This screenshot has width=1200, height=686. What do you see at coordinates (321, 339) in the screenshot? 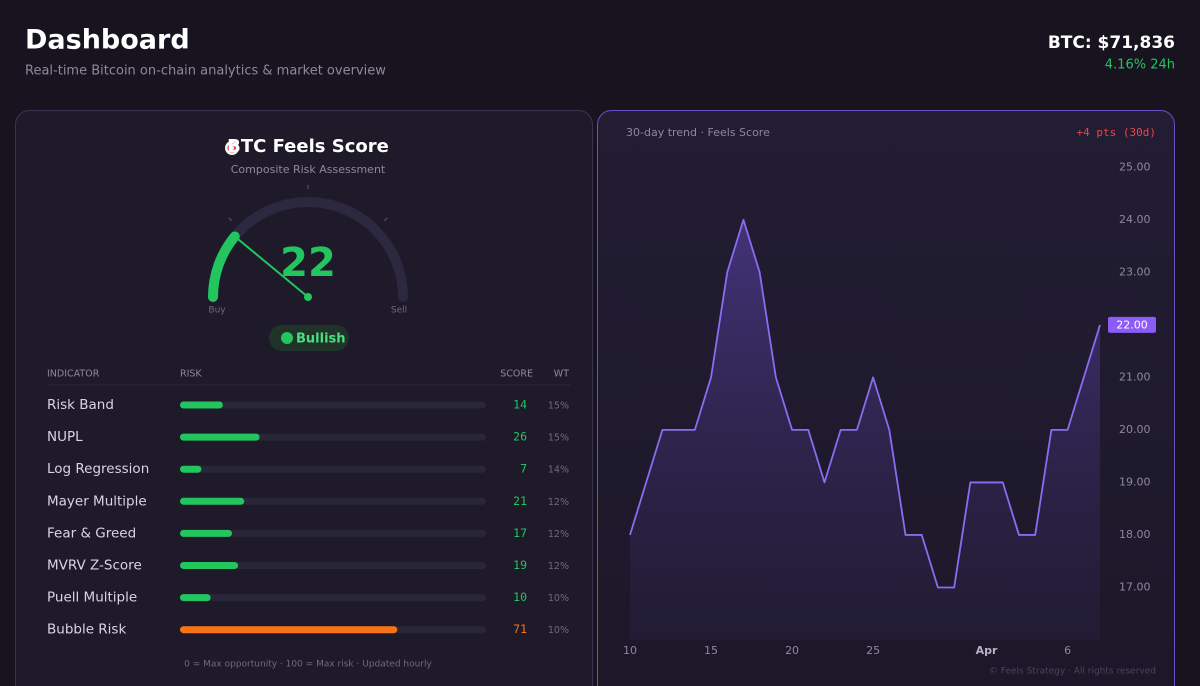
I see `status-text: Bullish` at bounding box center [321, 339].